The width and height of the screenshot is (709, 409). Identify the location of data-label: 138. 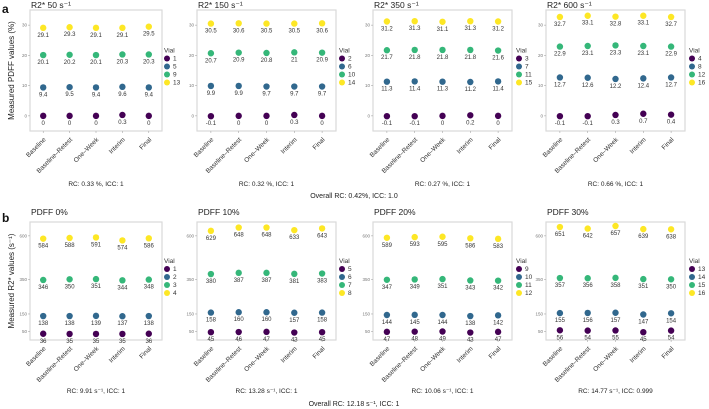
(470, 324).